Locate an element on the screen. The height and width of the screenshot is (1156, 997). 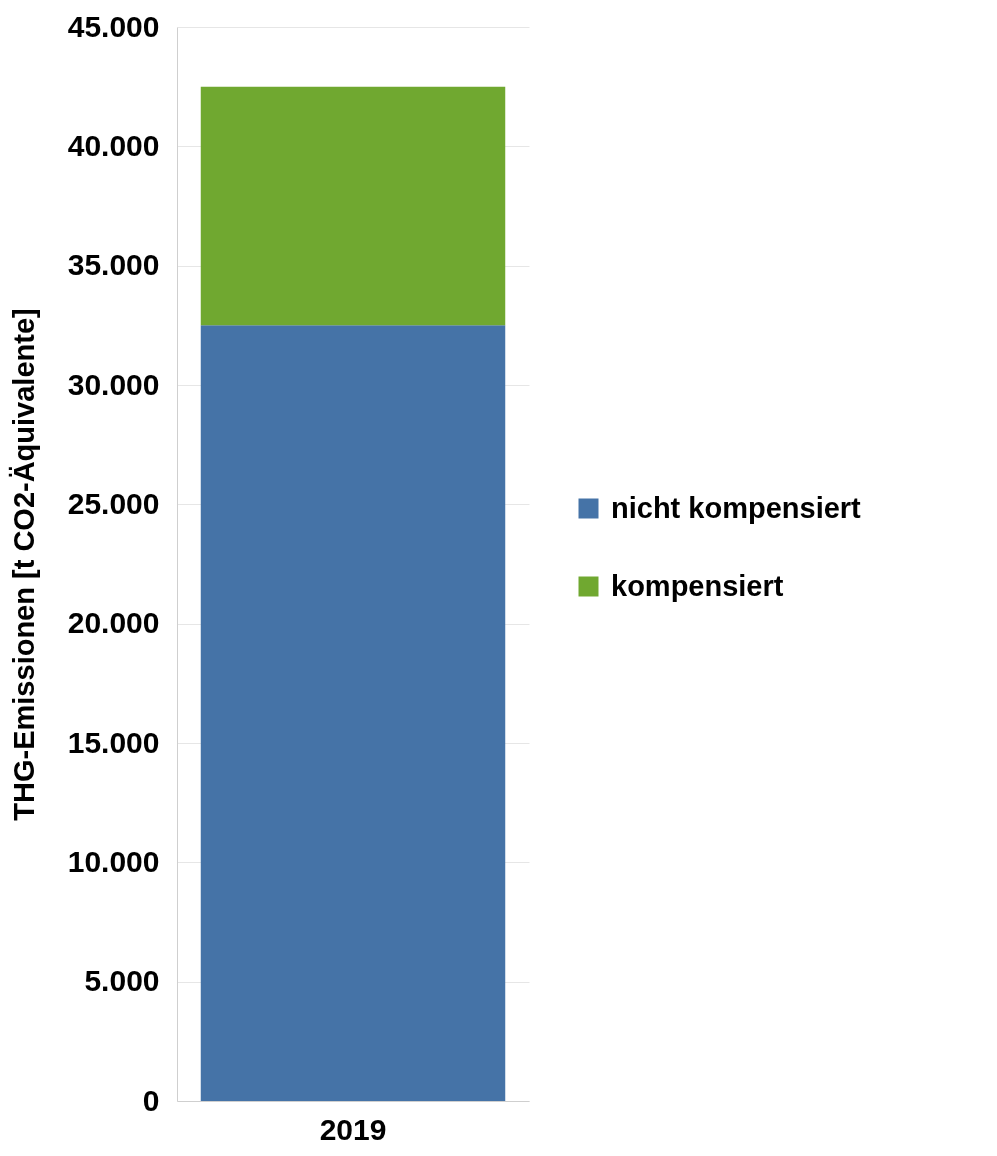
y-tick-label: 35.000 is located at coordinates (113, 265).